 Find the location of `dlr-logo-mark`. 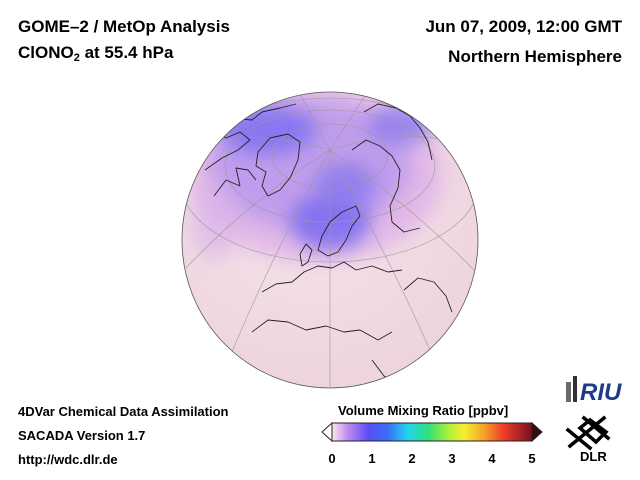

dlr-logo-mark is located at coordinates (588, 433).